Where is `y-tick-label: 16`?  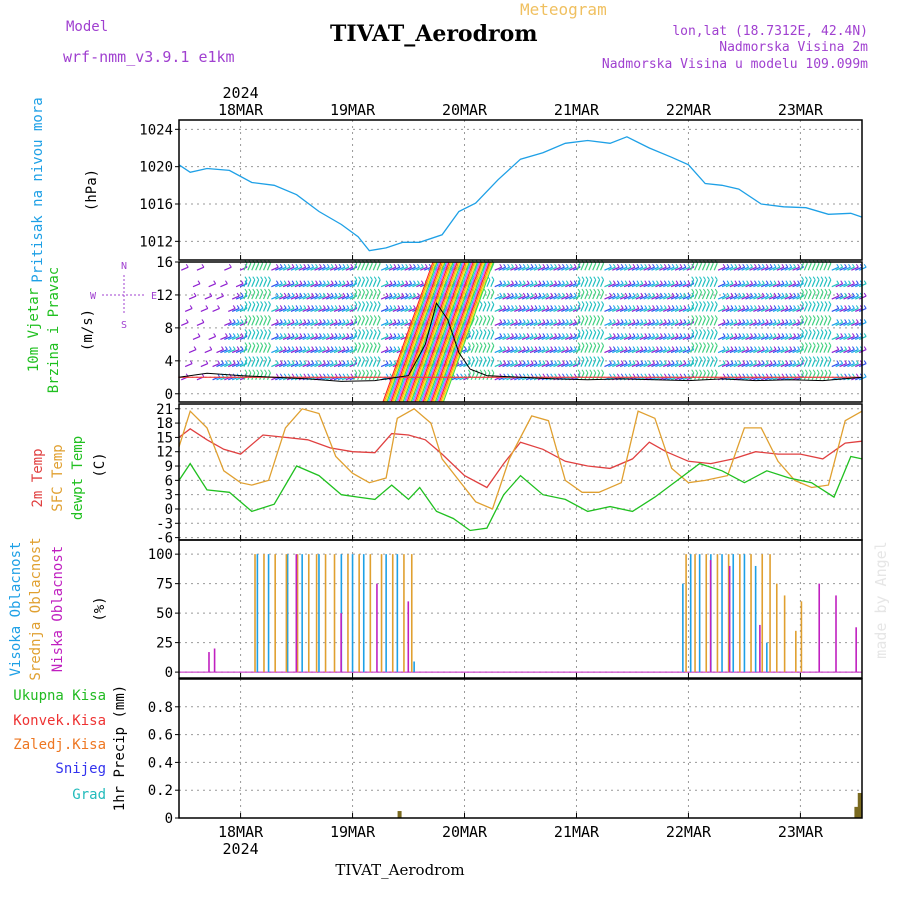 y-tick-label: 16 is located at coordinates (164, 263).